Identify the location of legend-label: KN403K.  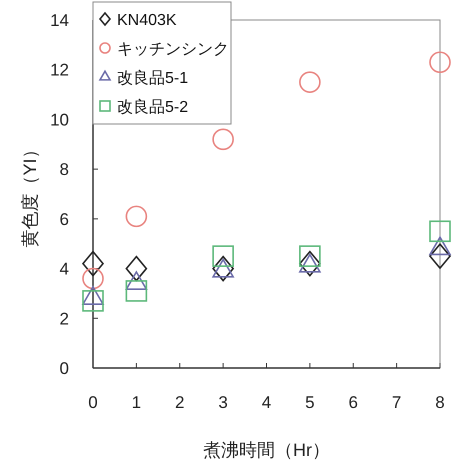
(147, 20).